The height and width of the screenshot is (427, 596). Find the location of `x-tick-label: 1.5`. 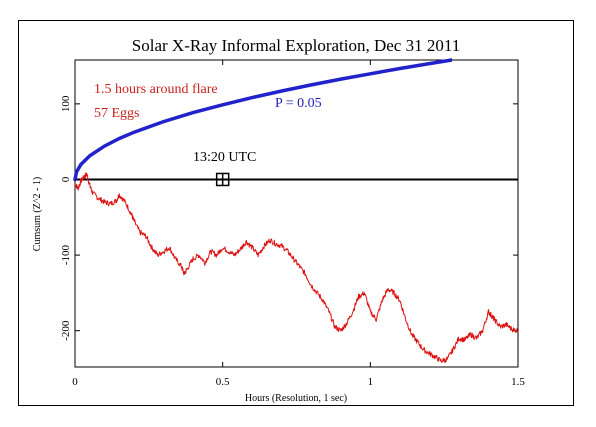

x-tick-label: 1.5 is located at coordinates (518, 382).